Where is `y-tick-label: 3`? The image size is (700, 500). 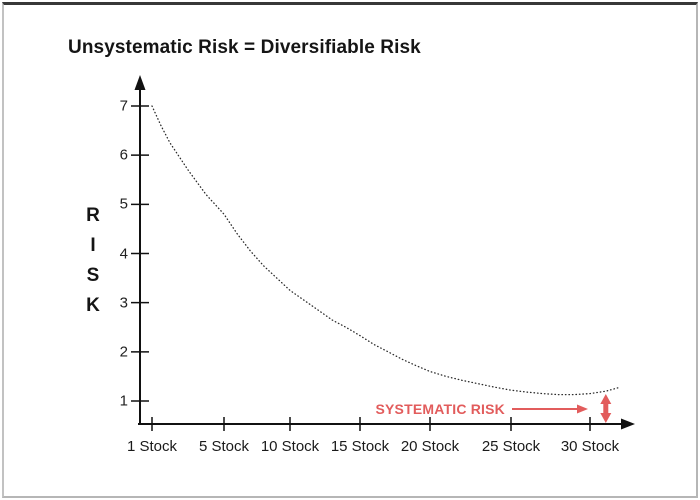
y-tick-label: 3 is located at coordinates (123, 303).